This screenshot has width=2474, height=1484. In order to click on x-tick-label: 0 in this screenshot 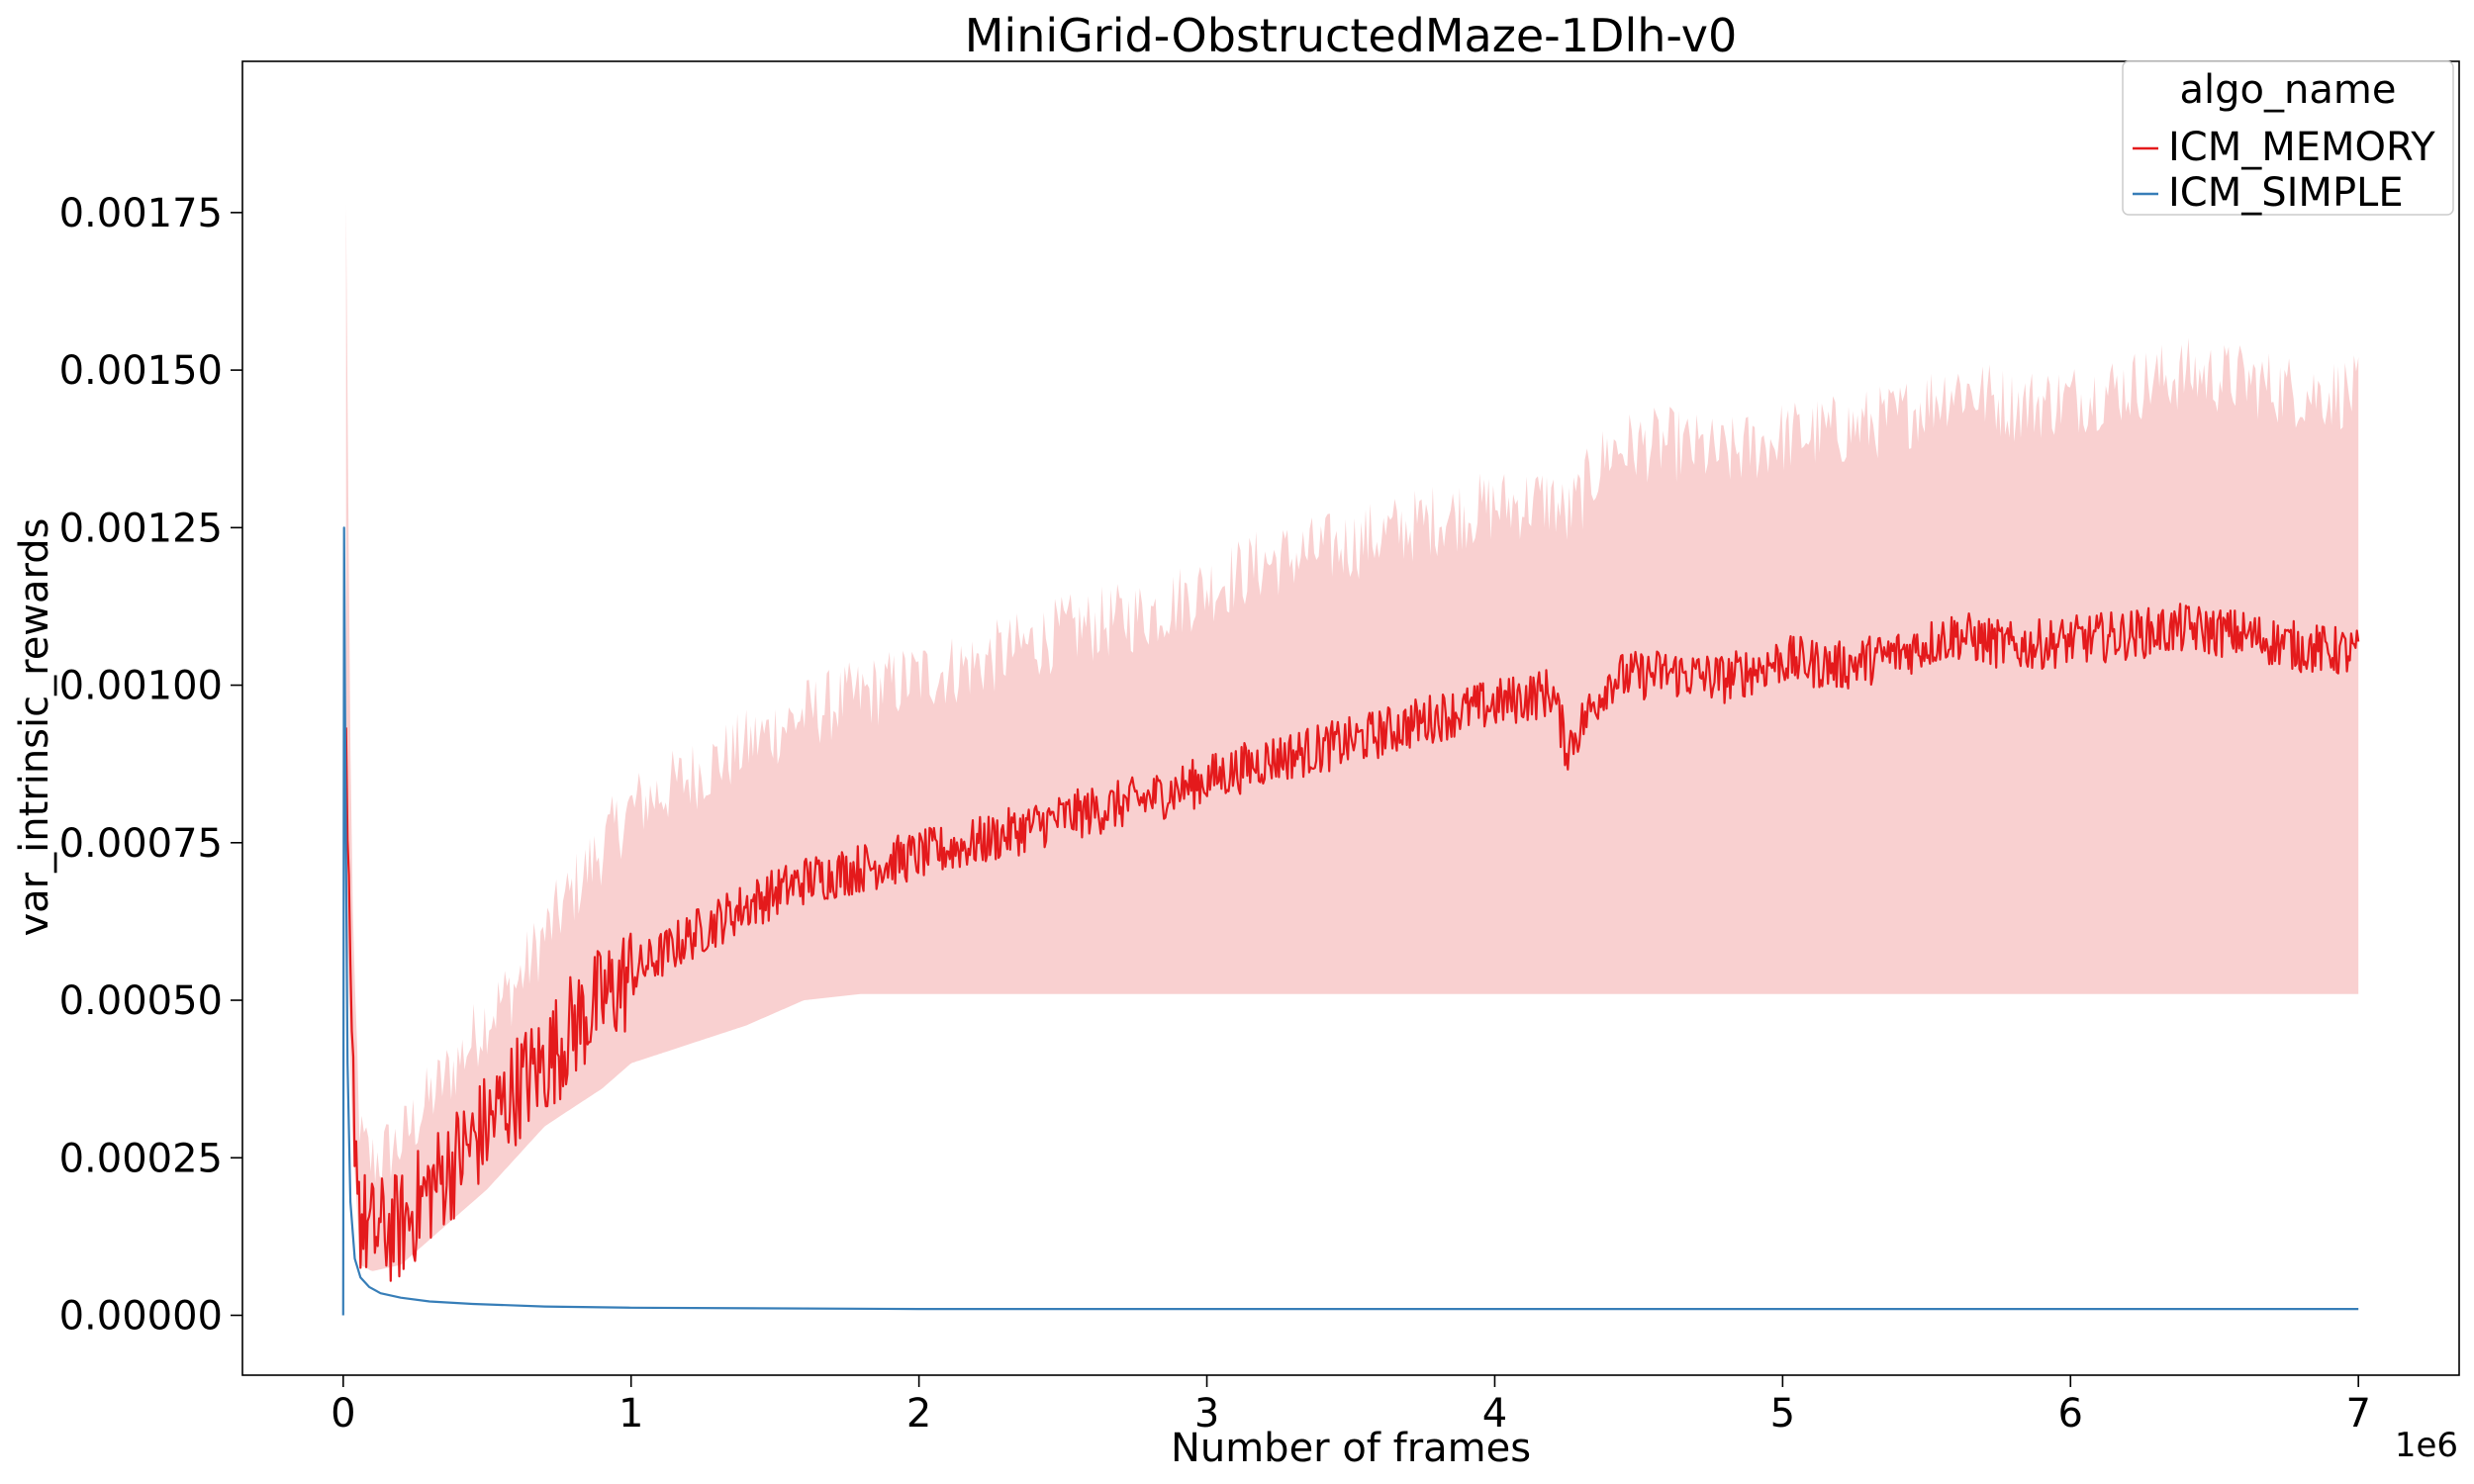, I will do `click(343, 1414)`.